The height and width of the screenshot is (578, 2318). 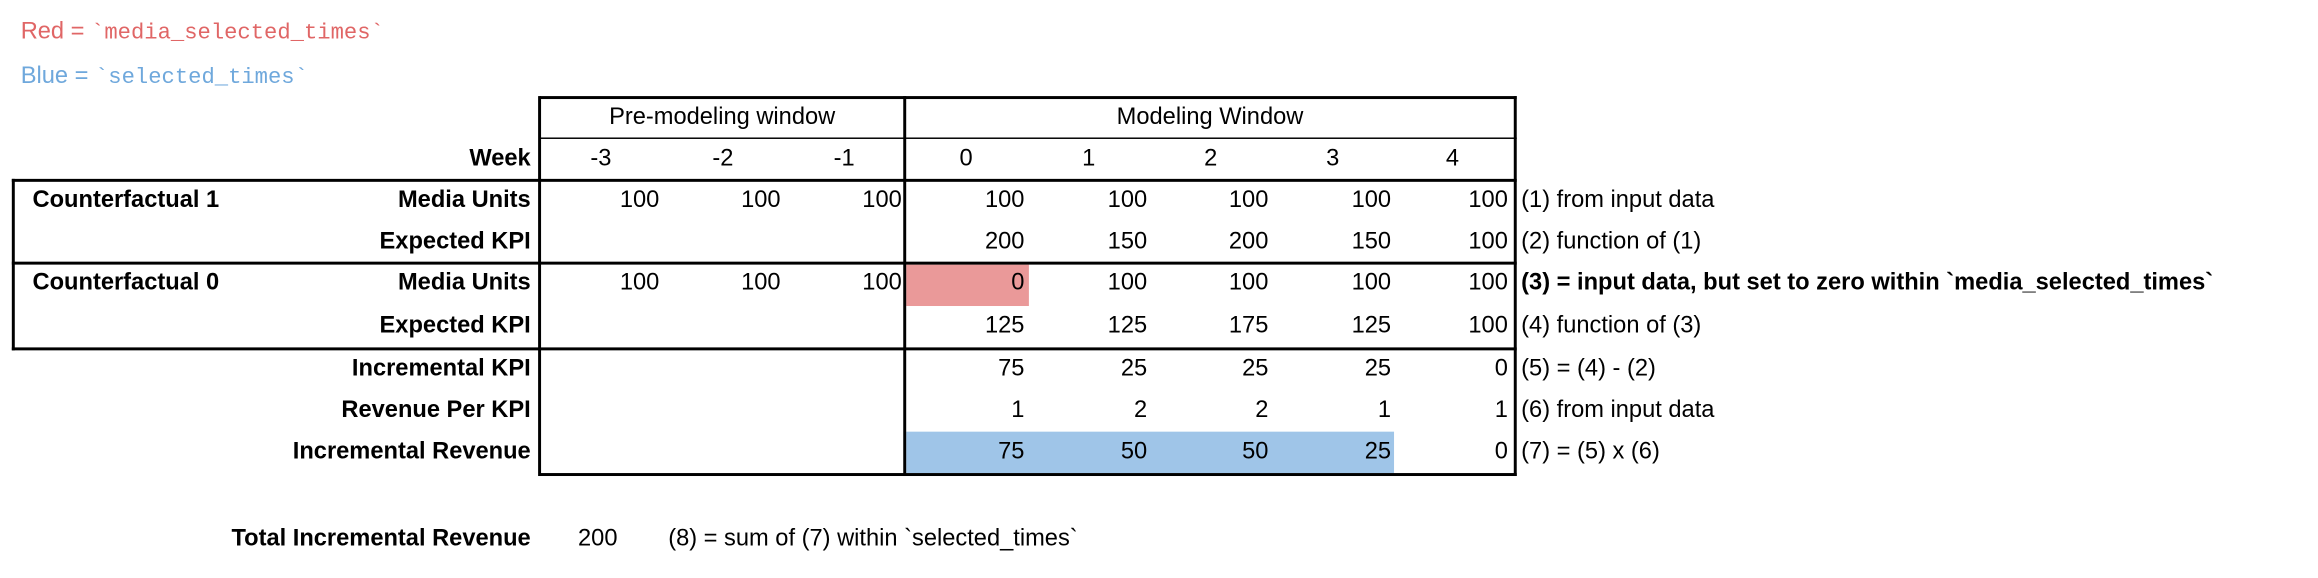 I want to click on row-note: (4) function of (3), so click(x=1611, y=326).